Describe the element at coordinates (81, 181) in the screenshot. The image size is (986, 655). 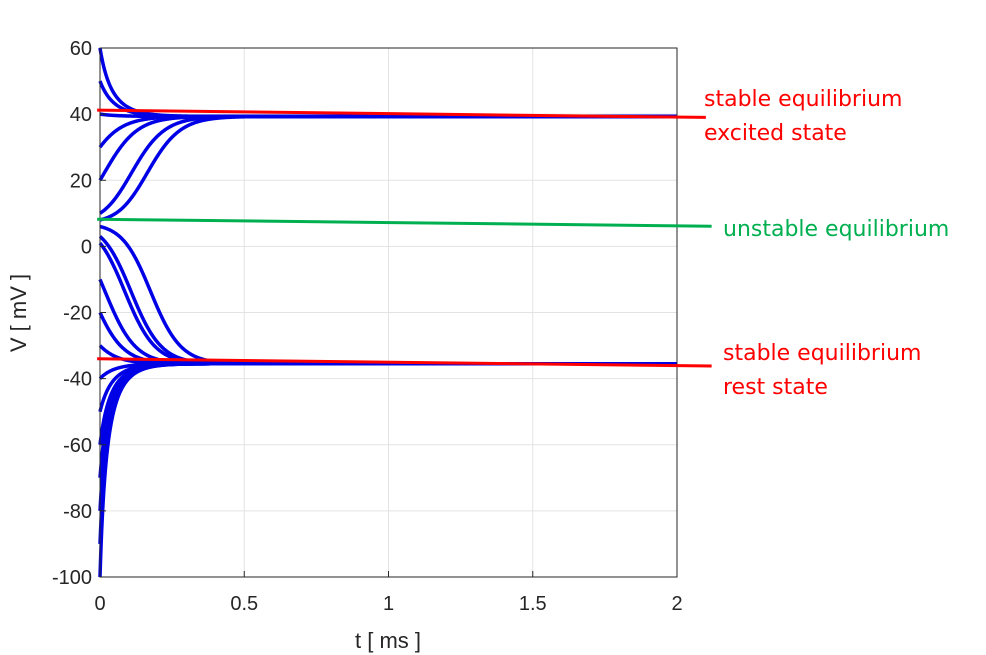
I see `y-tick-label: 20` at that location.